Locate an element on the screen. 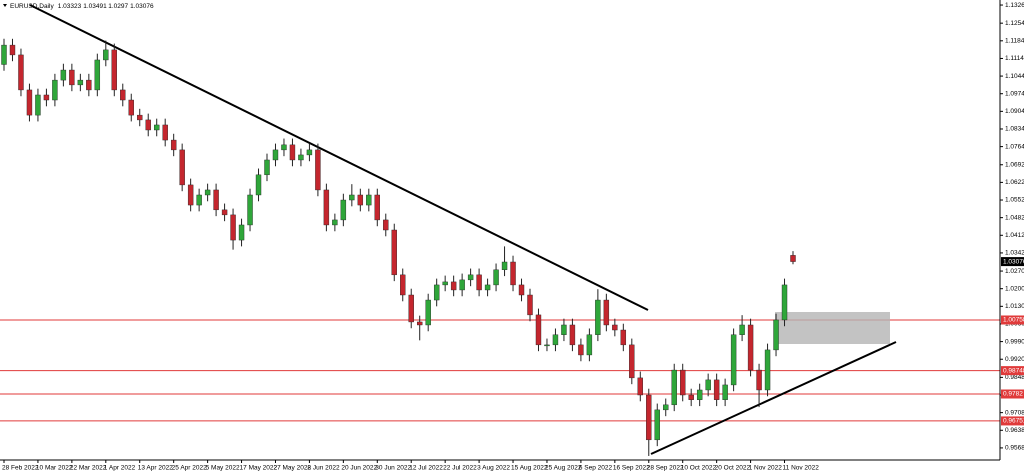 This screenshot has width=1024, height=475. x-tick-label: 28 Feb 2022 is located at coordinates (20, 468).